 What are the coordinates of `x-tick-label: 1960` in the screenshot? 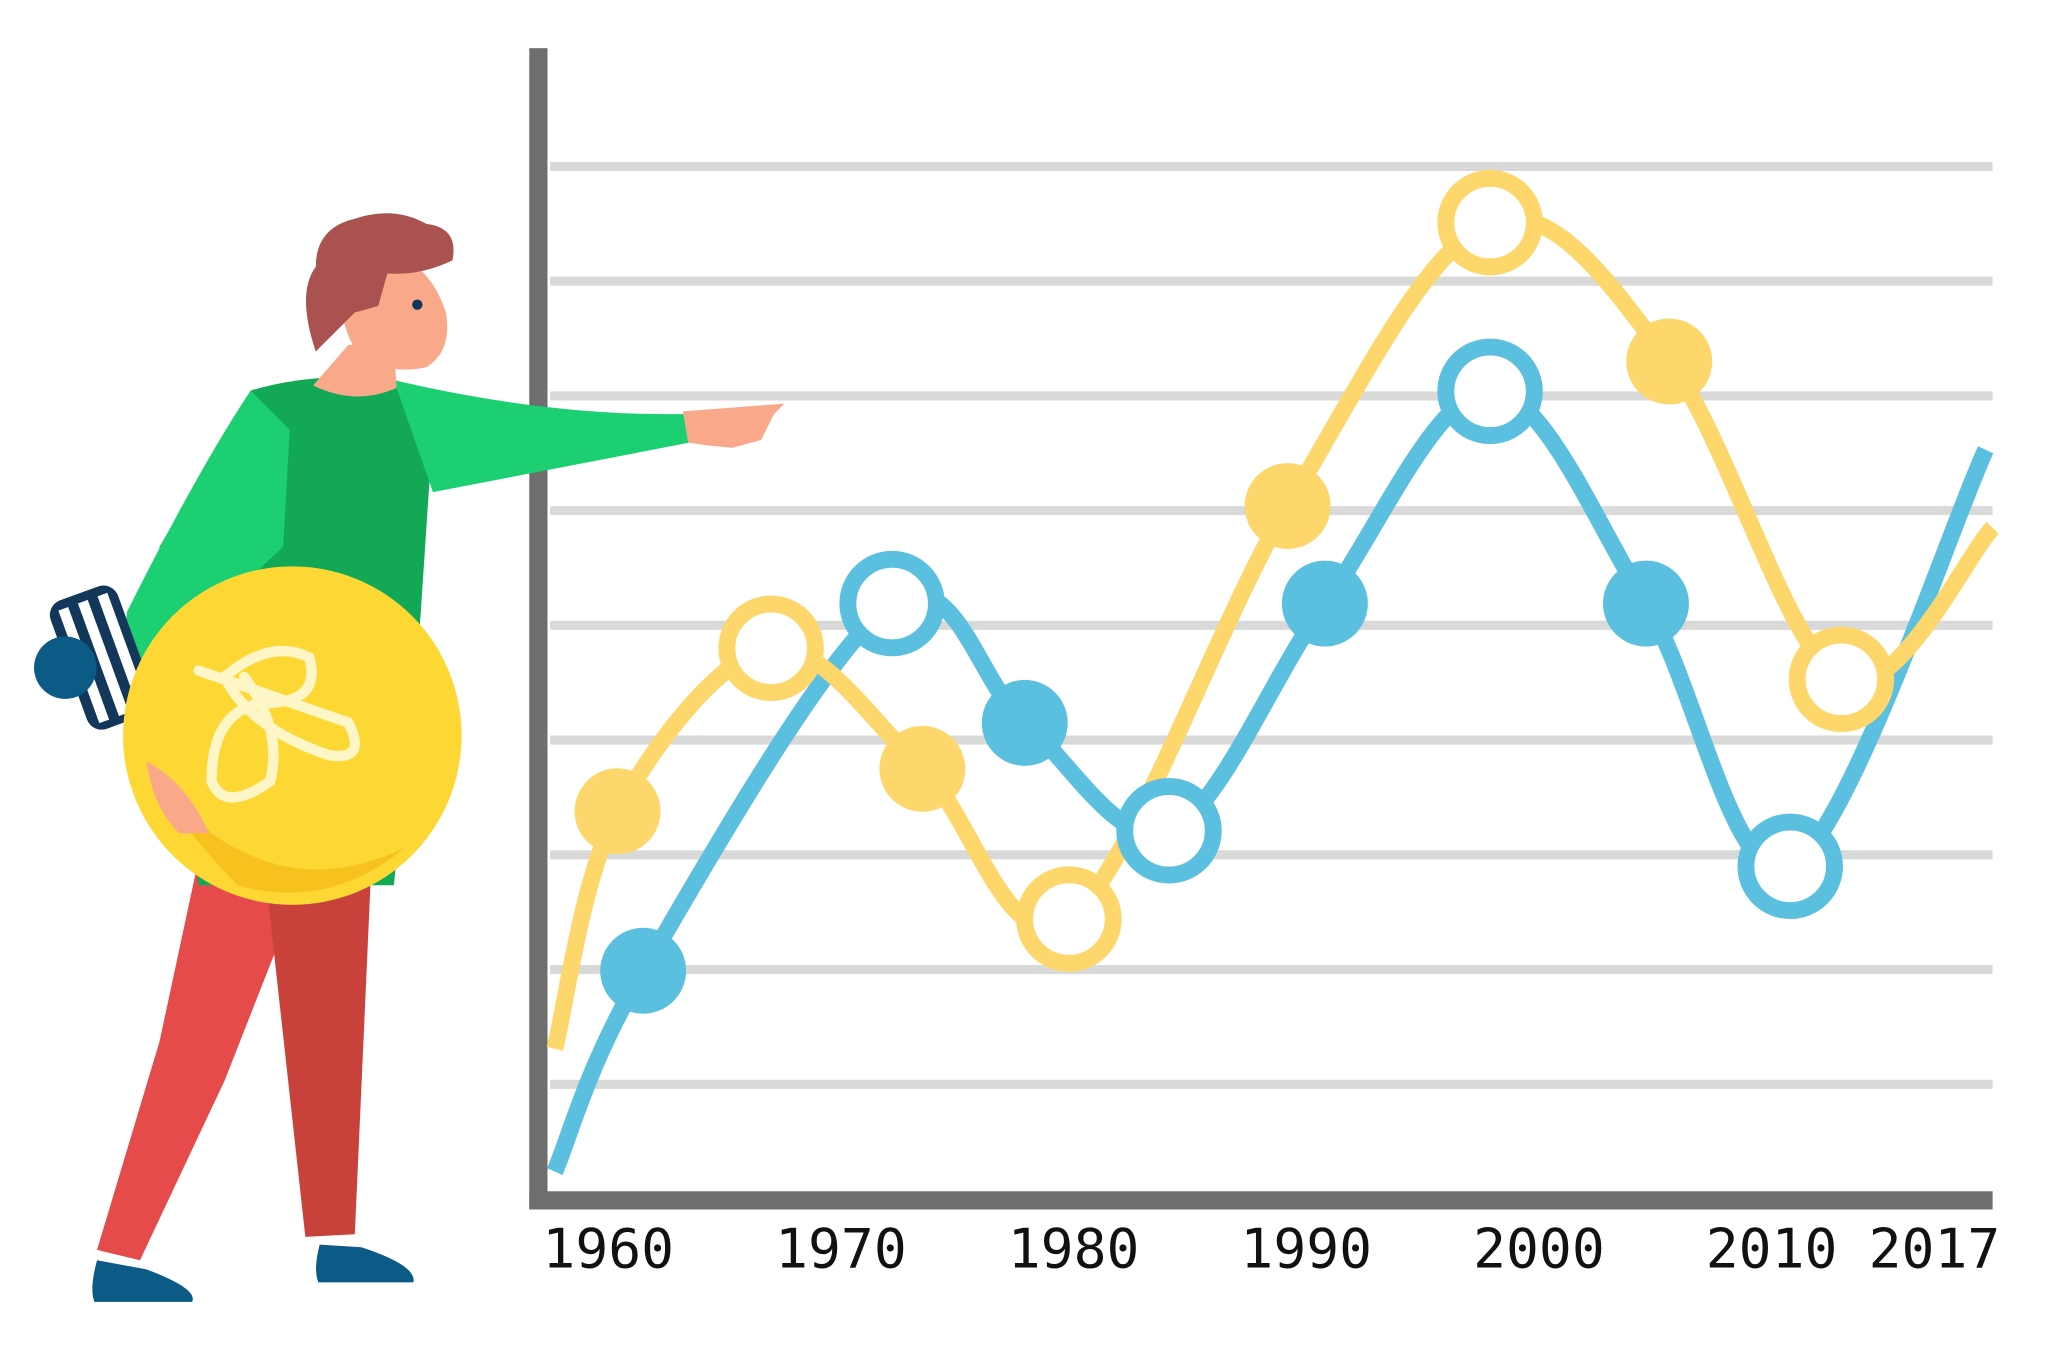 It's located at (608, 1249).